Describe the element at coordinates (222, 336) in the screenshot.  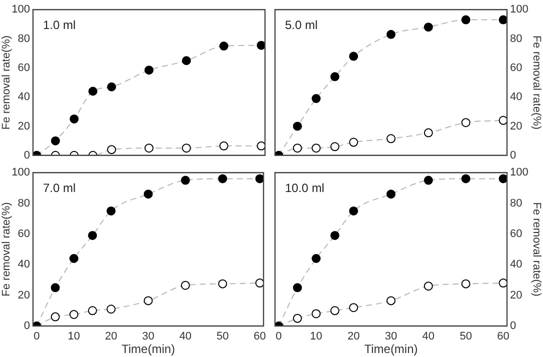
I see `x-tick-label: 50` at that location.